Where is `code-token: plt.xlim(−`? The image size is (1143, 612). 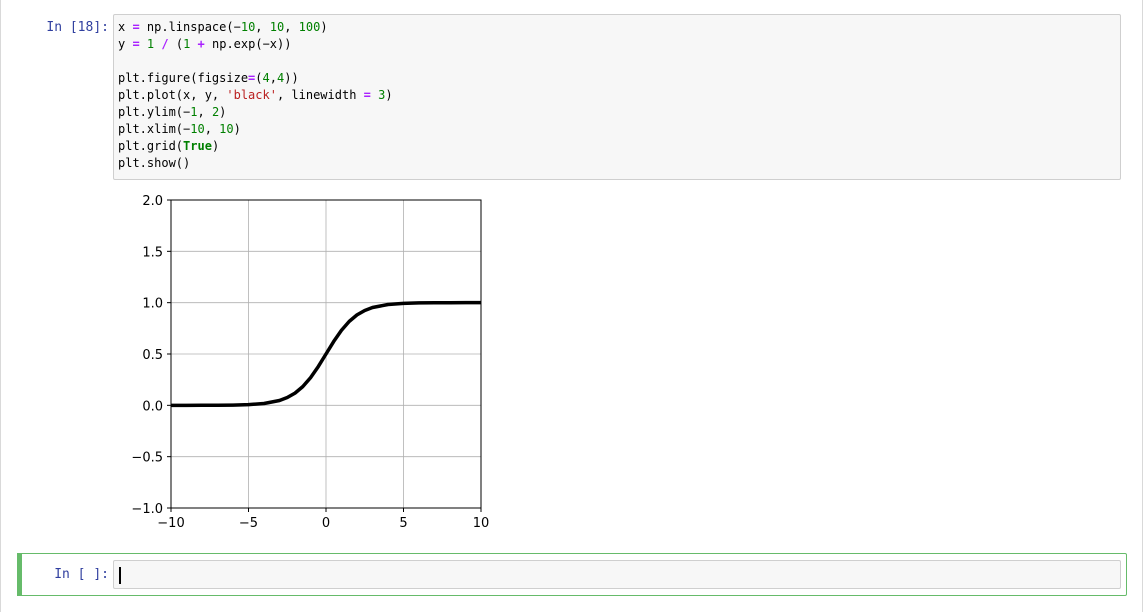
code-token: plt.xlim(− is located at coordinates (154, 129).